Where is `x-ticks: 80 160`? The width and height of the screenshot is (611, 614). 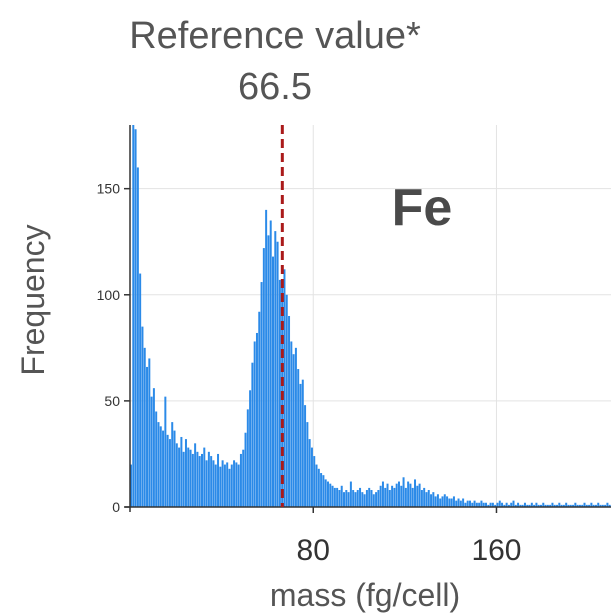 x-ticks: 80 160 is located at coordinates (409, 537).